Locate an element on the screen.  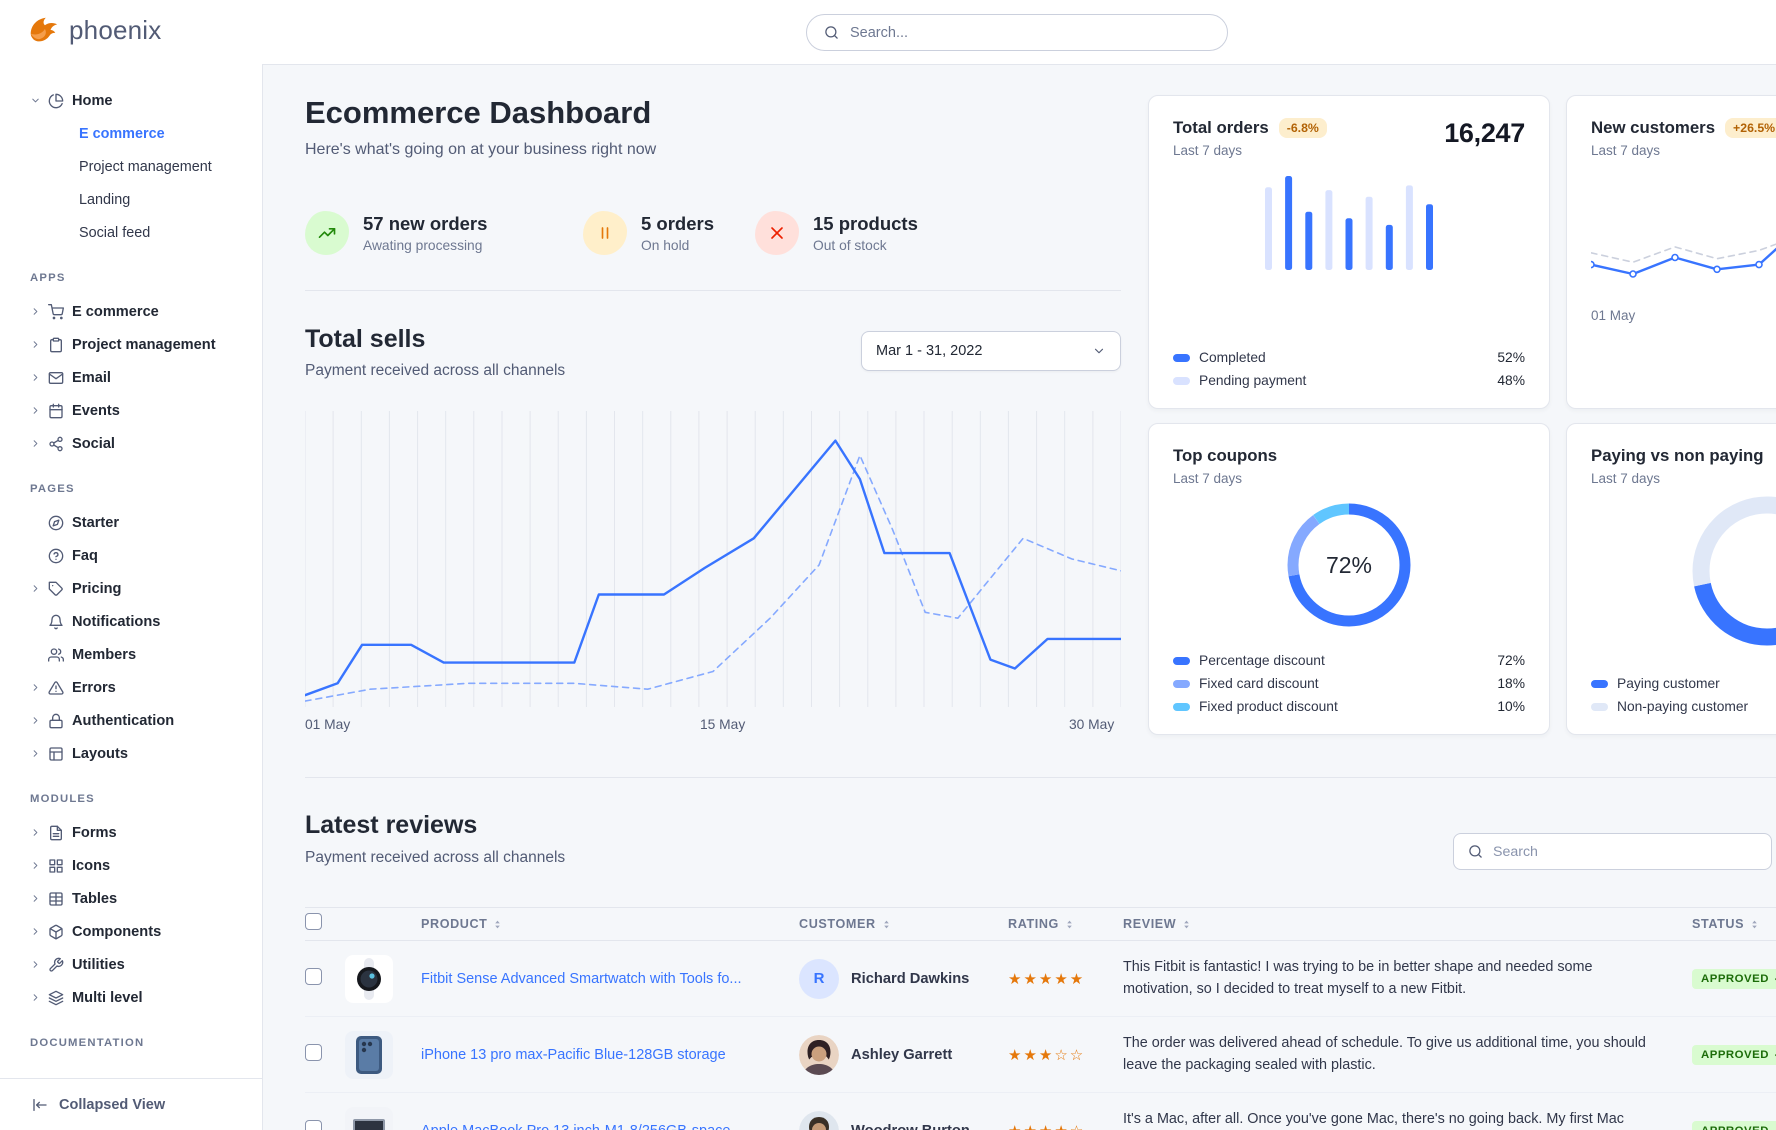
caret-spacer is located at coordinates (39, 655).